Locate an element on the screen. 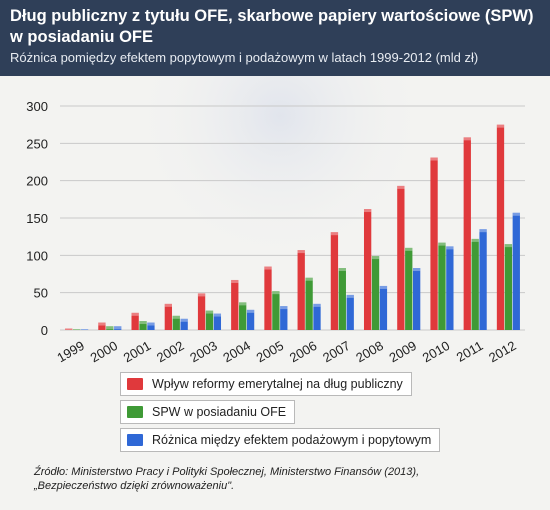  bar-2-2001 is located at coordinates (151, 326).